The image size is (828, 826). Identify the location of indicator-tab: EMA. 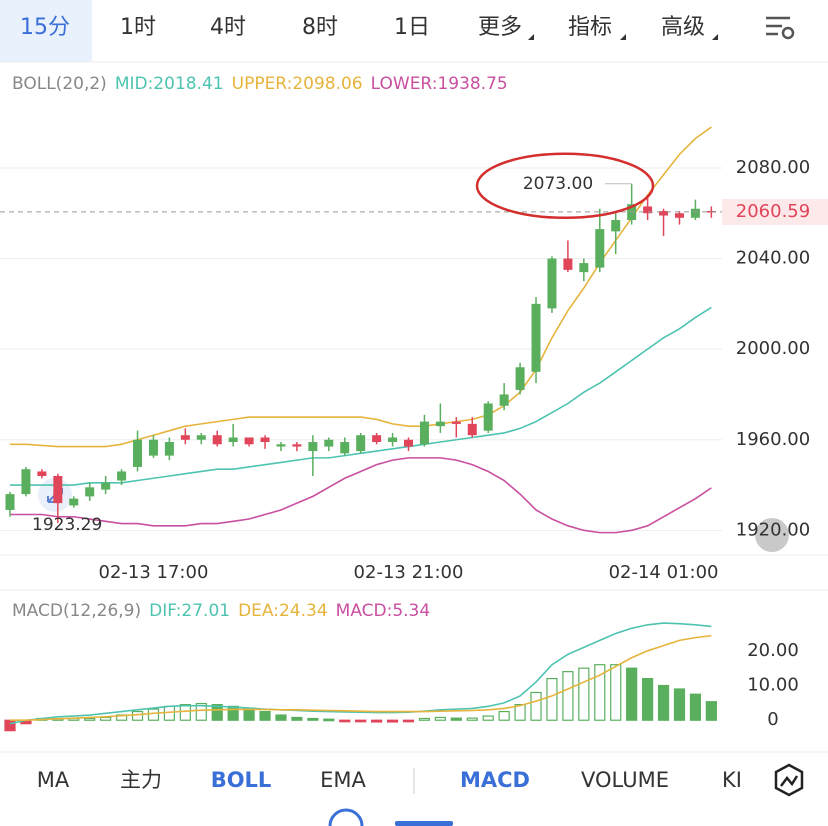
(343, 780).